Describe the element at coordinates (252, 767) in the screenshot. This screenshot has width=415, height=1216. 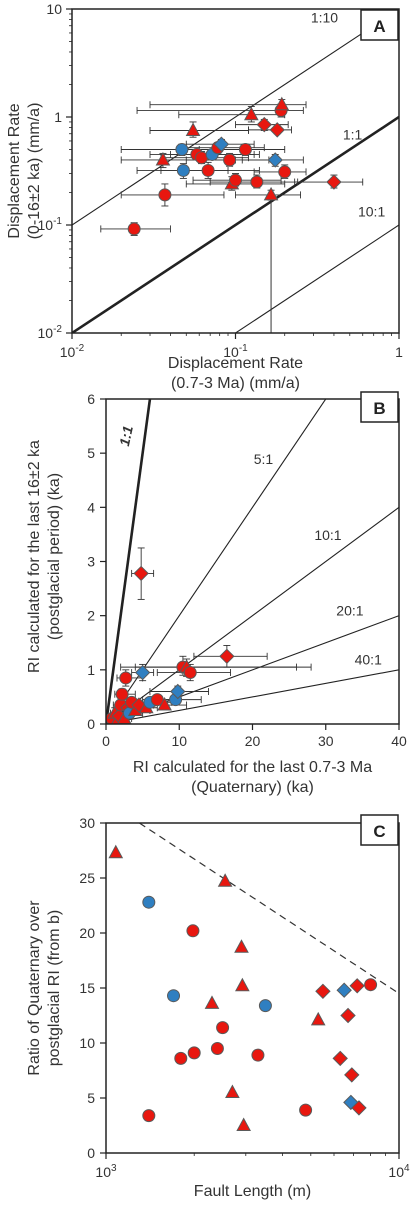
I see `x-axis-label-1: RI calculated for the last 0.7-3 Ma` at that location.